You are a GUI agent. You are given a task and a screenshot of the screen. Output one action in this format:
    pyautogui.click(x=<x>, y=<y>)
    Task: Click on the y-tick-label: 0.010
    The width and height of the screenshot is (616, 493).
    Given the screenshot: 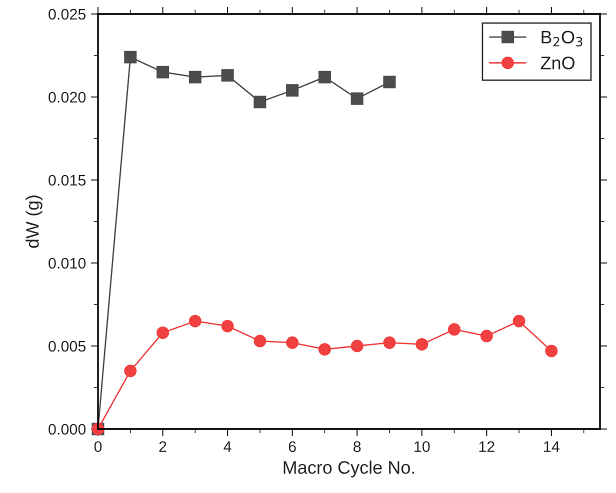 What is the action you would take?
    pyautogui.click(x=67, y=263)
    